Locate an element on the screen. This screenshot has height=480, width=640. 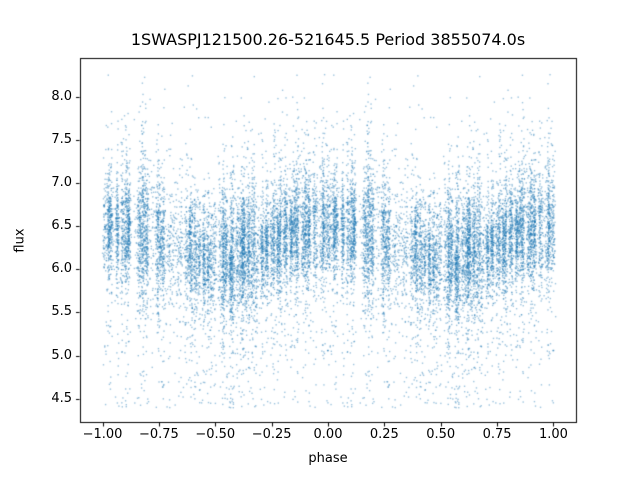
y-axis-label: flux is located at coordinates (20, 240).